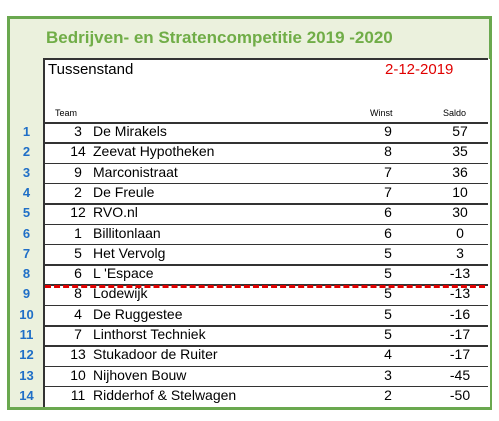 The image size is (499, 421). I want to click on team-name-cell: Billitonlaan, so click(127, 232).